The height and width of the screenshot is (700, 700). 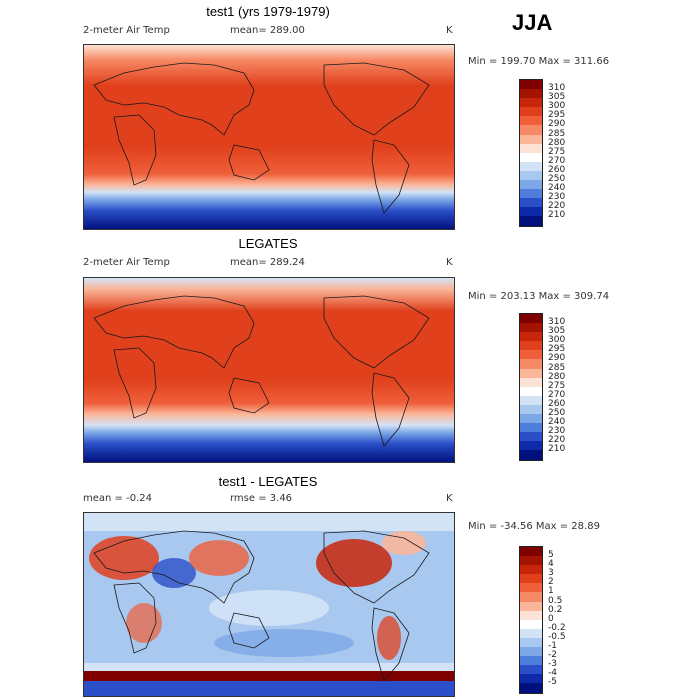 What do you see at coordinates (551, 618) in the screenshot?
I see `colorbar-tick-label: 0` at bounding box center [551, 618].